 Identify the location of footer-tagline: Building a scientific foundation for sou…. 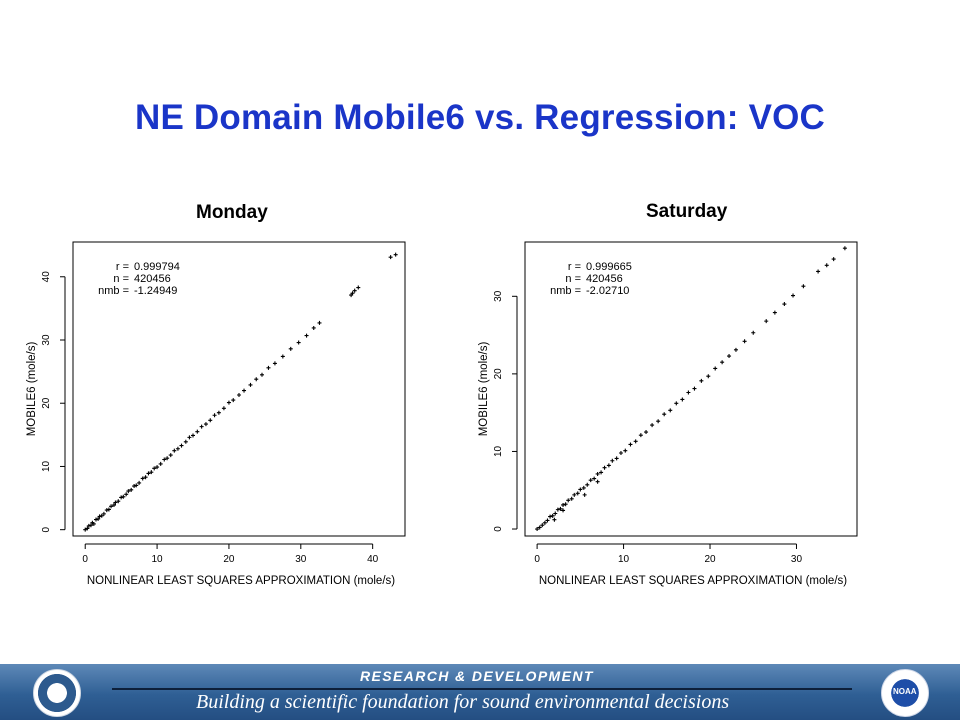
(463, 702).